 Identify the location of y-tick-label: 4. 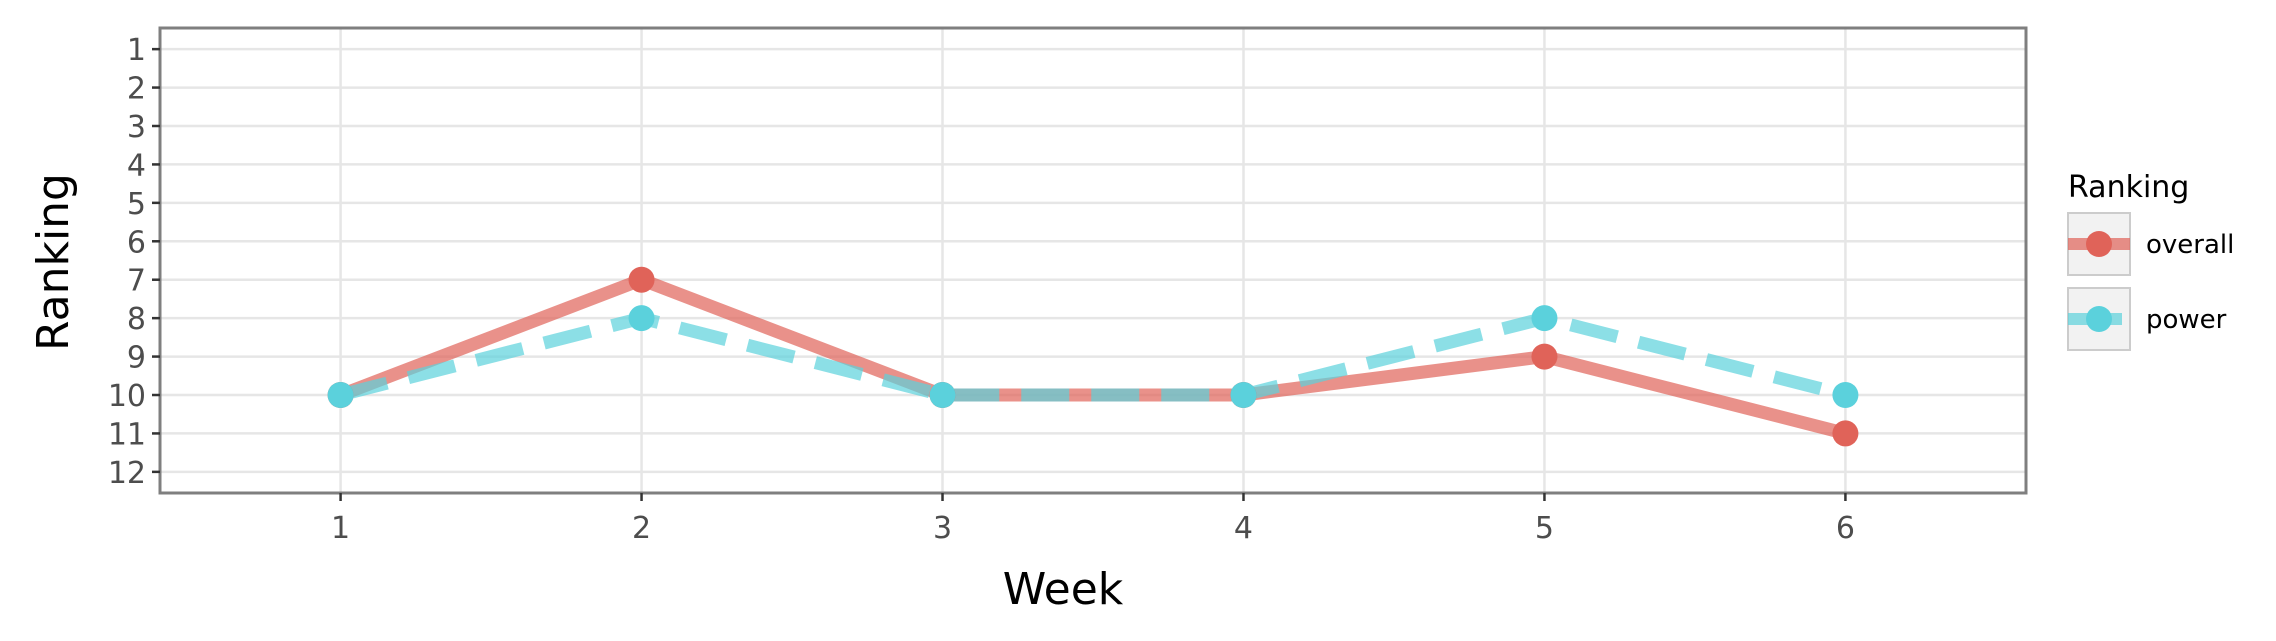
(136, 165).